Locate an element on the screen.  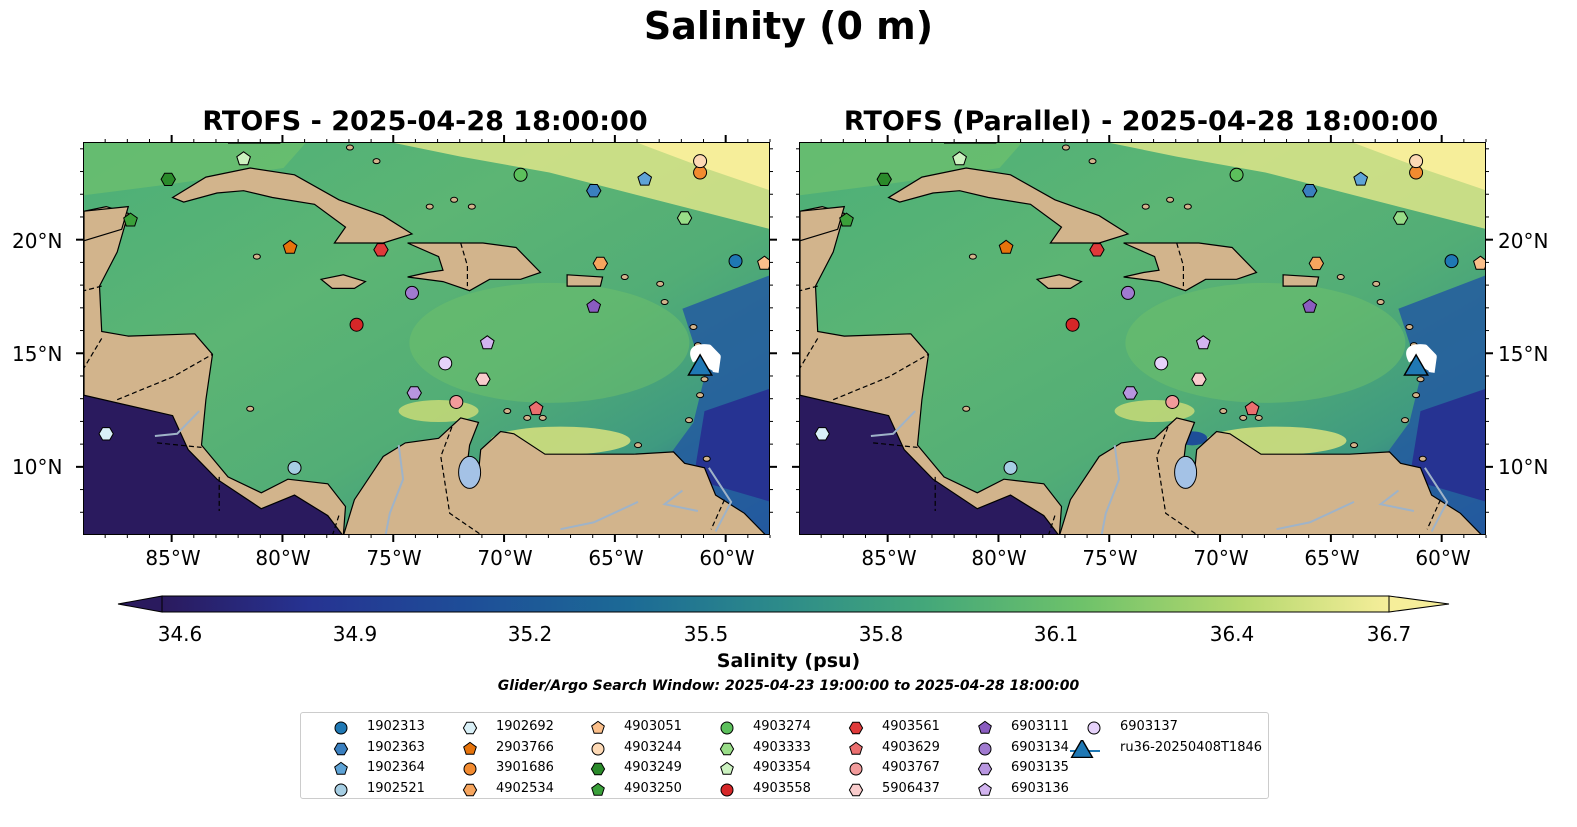
legend-label: 6903134 is located at coordinates (1040, 747).